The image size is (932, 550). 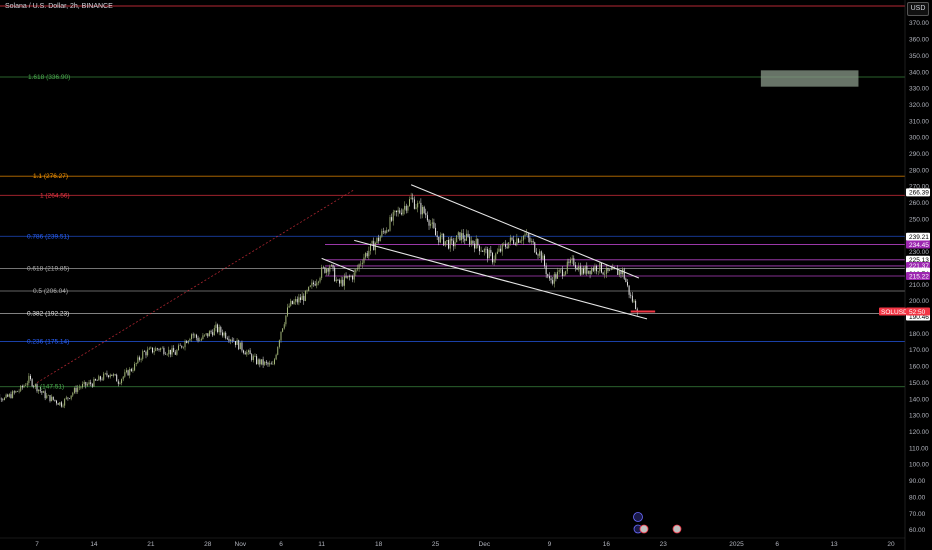 What do you see at coordinates (917, 497) in the screenshot?
I see `y-tick-label: 80.00` at bounding box center [917, 497].